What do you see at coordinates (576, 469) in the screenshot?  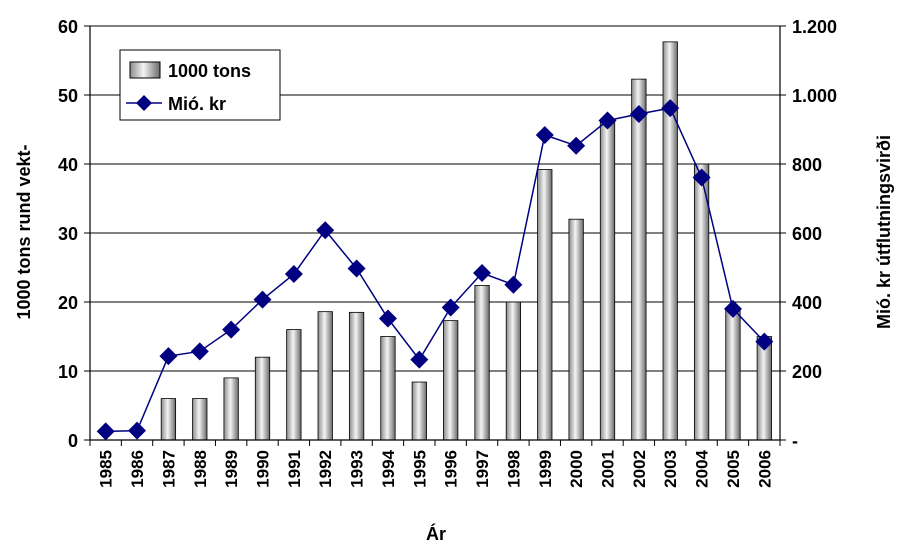 I see `x-tick-label: 2000` at bounding box center [576, 469].